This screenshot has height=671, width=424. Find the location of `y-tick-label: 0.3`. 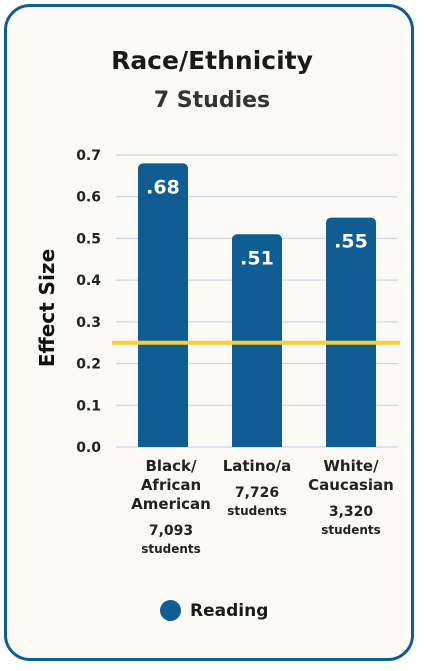

y-tick-label: 0.3 is located at coordinates (88, 323).